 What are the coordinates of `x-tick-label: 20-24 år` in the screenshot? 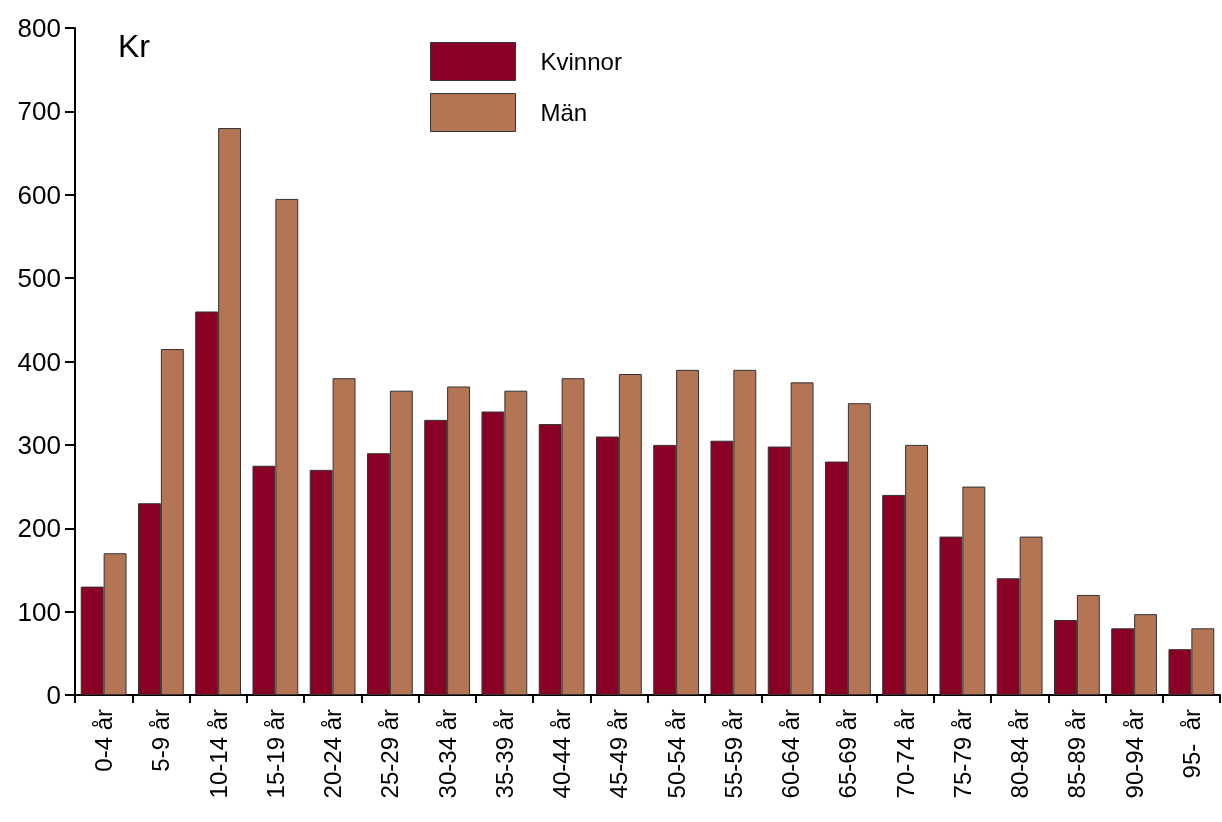 It's located at (333, 753).